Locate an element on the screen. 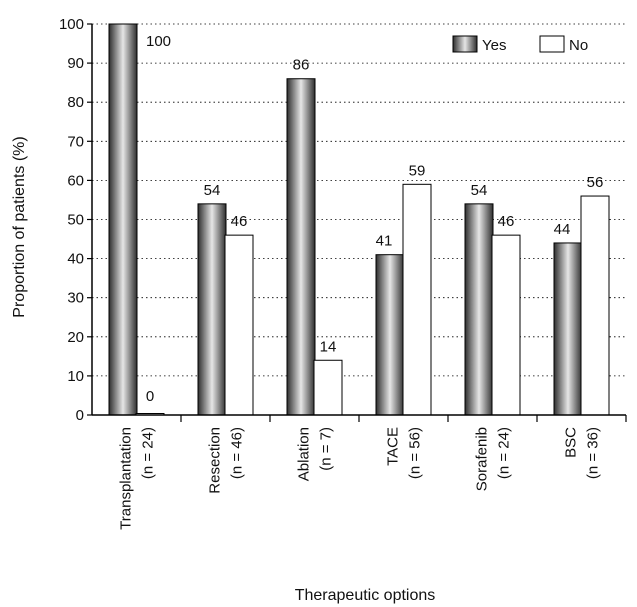 This screenshot has height=607, width=637. y-tick-label: 60 is located at coordinates (75, 180).